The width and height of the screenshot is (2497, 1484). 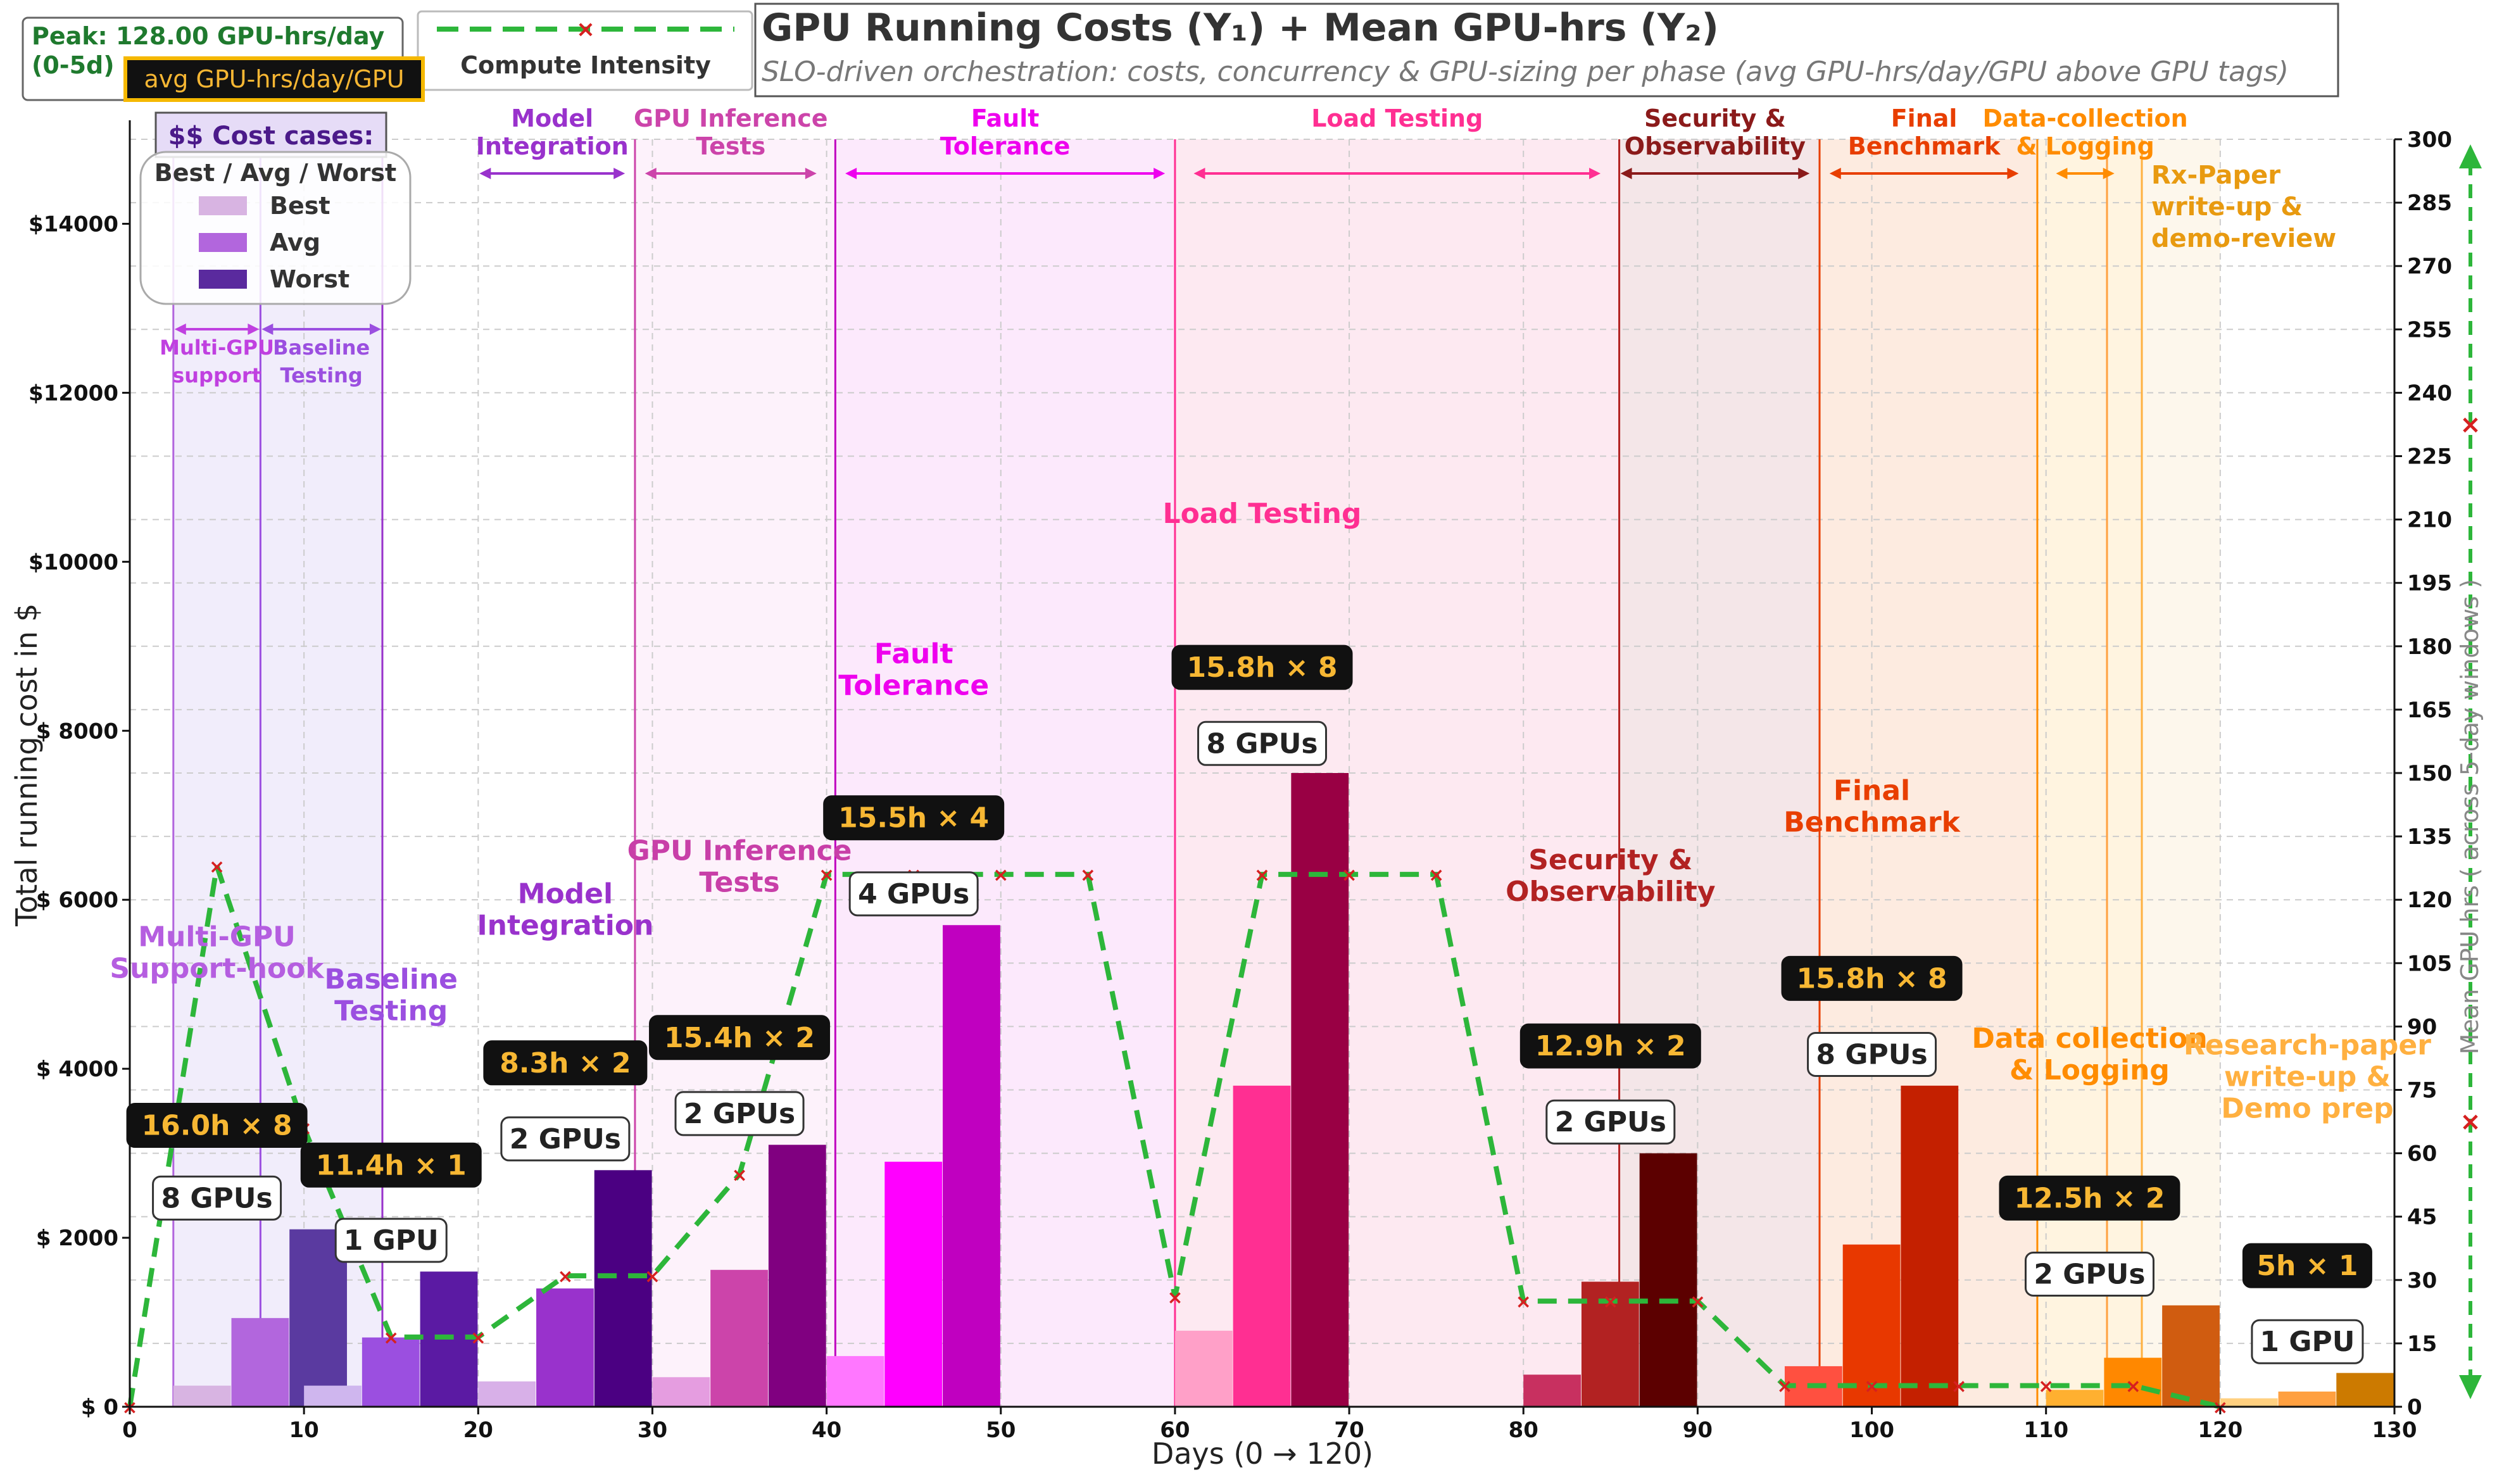 What do you see at coordinates (1610, 892) in the screenshot?
I see `phase-label: Observability` at bounding box center [1610, 892].